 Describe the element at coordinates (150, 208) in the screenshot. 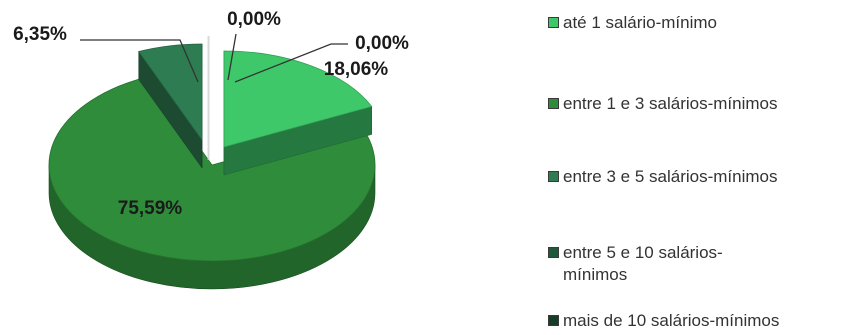

I see `data-label-2: 75,59%` at that location.